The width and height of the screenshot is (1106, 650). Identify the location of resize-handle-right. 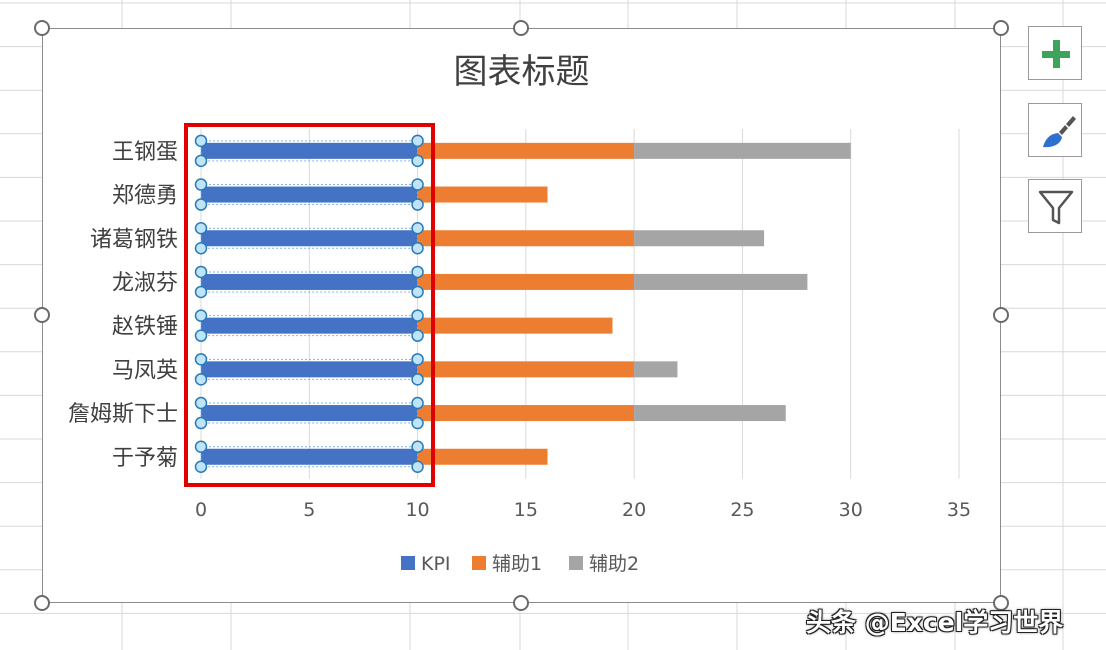
(1001, 315).